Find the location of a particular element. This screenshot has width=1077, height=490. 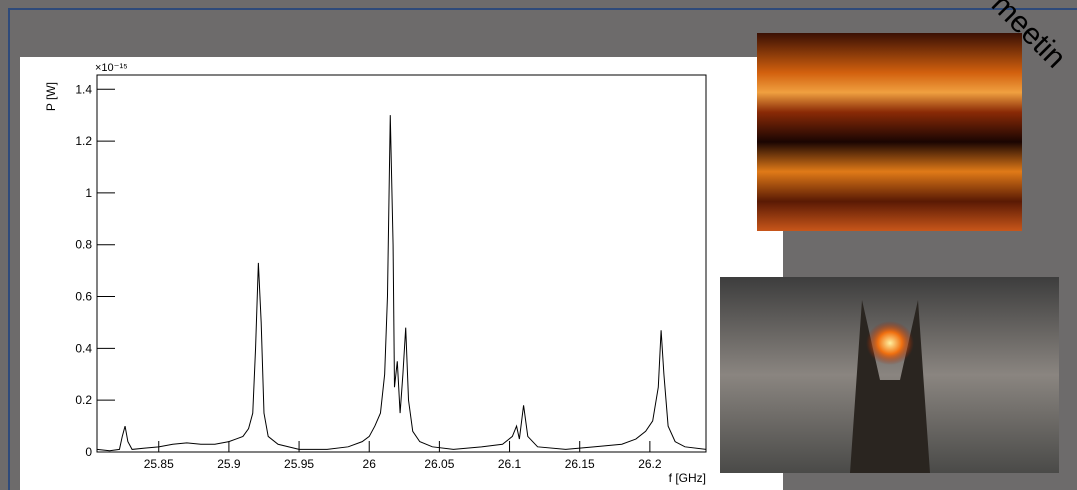

y-tick-label: 0 is located at coordinates (88, 452).